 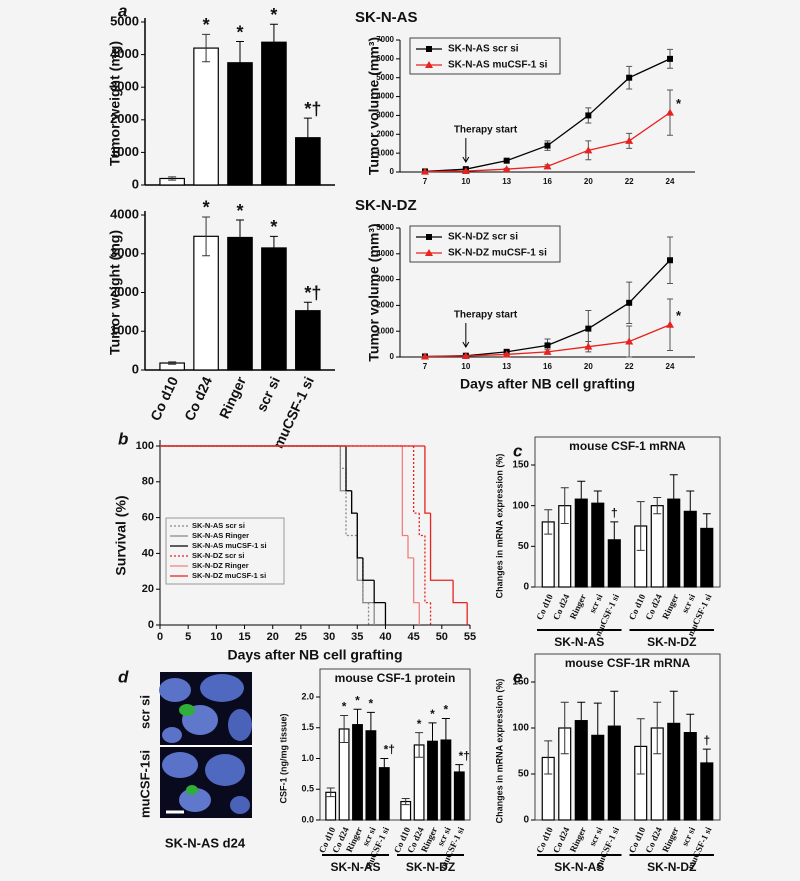 What do you see at coordinates (160, 637) in the screenshot?
I see `x-tick-label: 0` at bounding box center [160, 637].